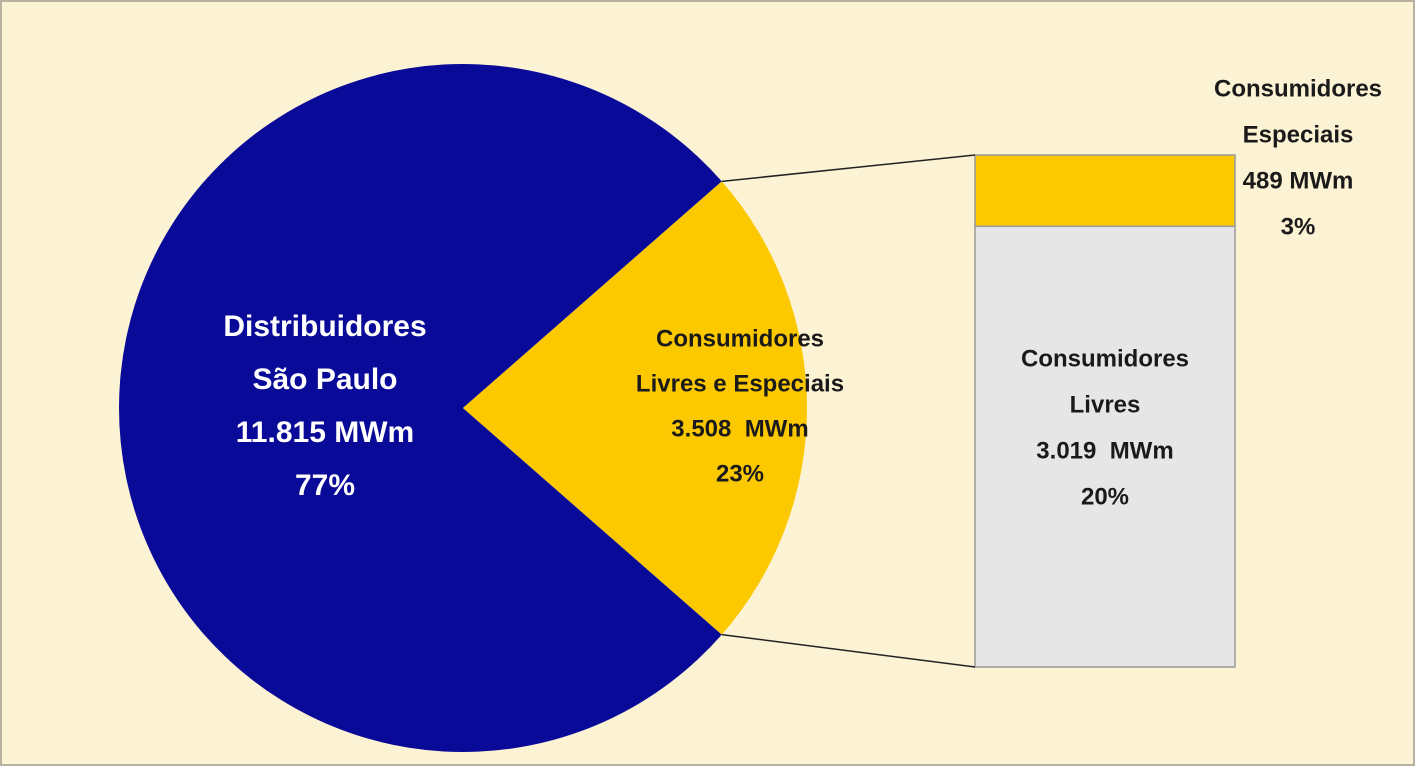 The width and height of the screenshot is (1415, 766). I want to click on data-label: 3.508 MWm, so click(739, 428).